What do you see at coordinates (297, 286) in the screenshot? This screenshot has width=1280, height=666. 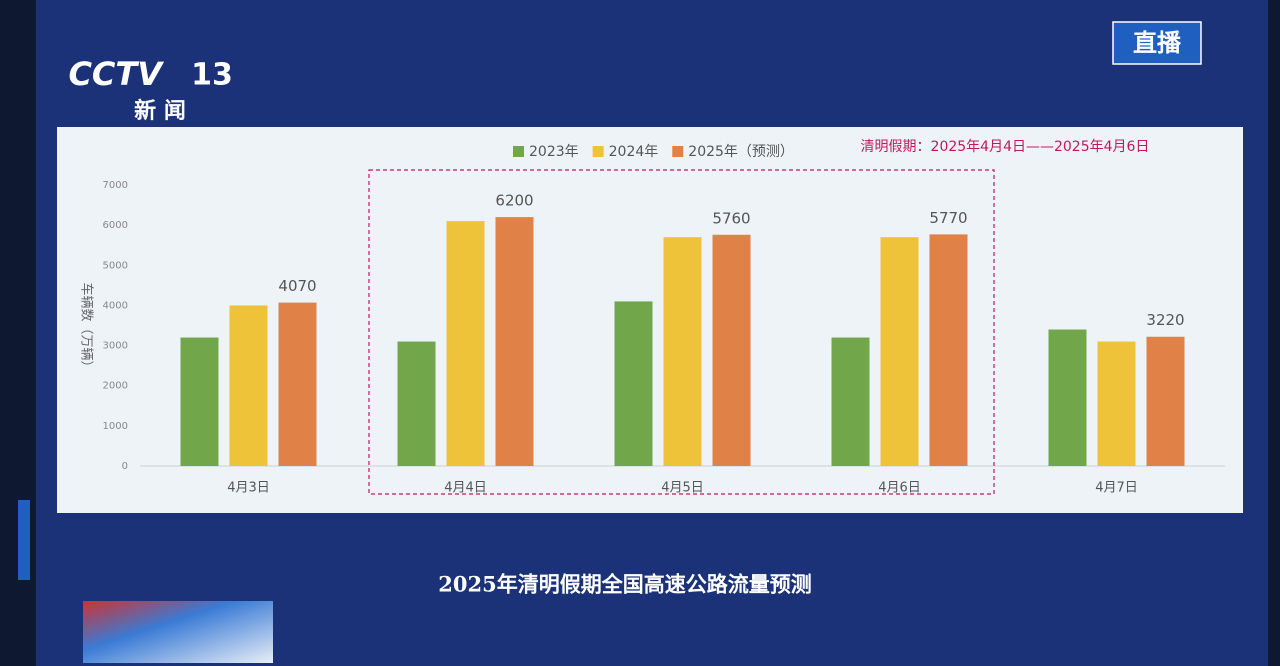 I see `data-label: 4070` at bounding box center [297, 286].